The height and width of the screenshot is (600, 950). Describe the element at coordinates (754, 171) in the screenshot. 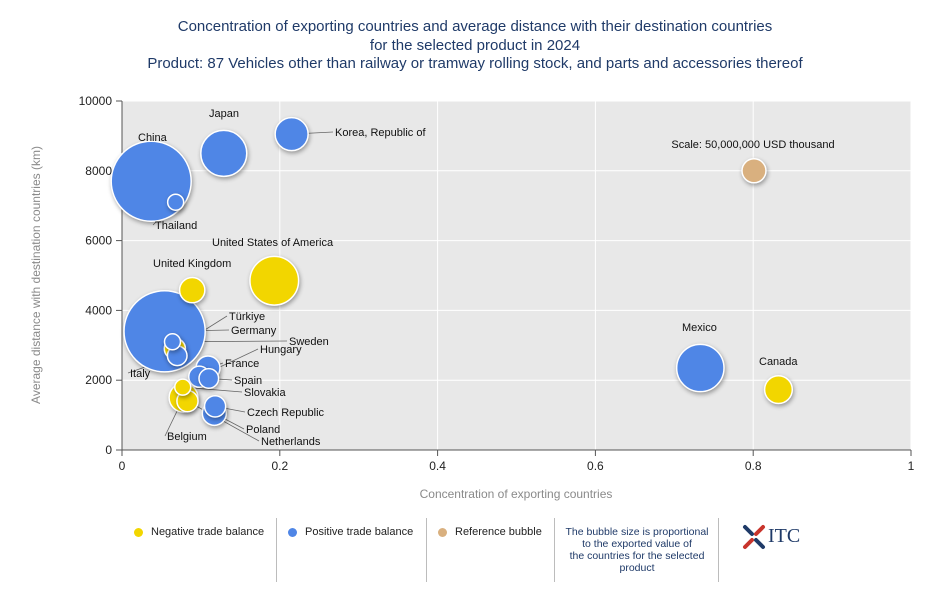

I see `reference-bubble` at that location.